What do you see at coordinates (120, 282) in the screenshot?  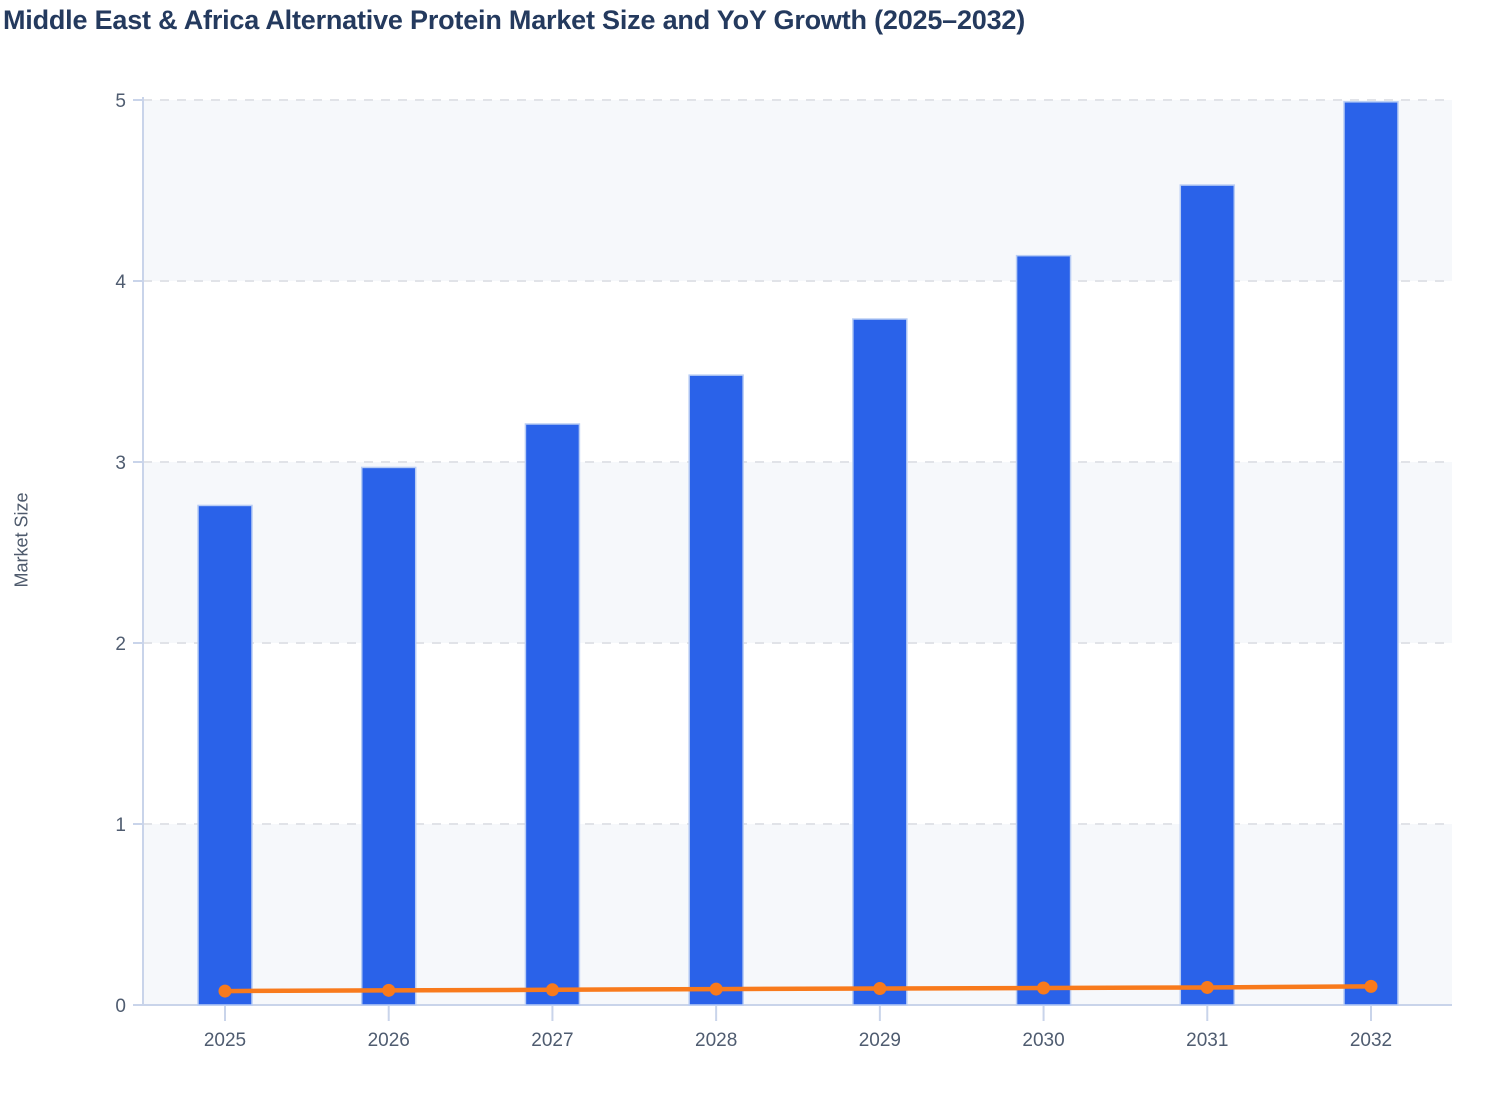 I see `y-tick-label: 4` at bounding box center [120, 282].